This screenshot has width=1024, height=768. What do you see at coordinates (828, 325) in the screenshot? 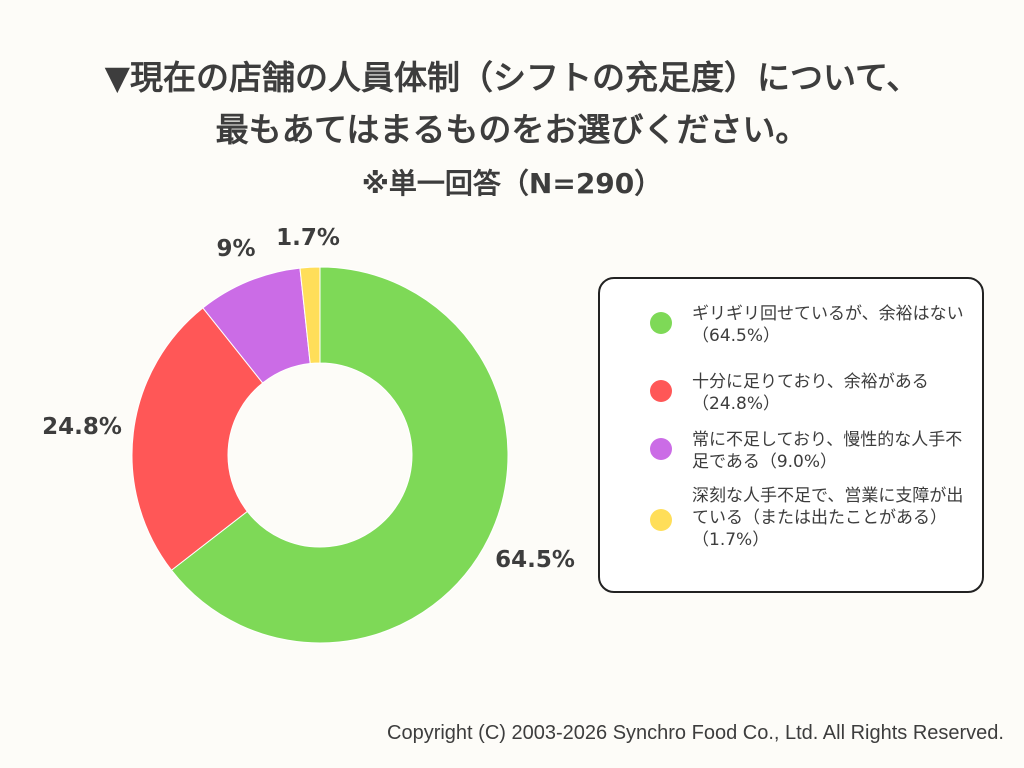
I see `legend-label-1: ギリギリ回せているが、余裕はない（64.5%）` at bounding box center [828, 325].